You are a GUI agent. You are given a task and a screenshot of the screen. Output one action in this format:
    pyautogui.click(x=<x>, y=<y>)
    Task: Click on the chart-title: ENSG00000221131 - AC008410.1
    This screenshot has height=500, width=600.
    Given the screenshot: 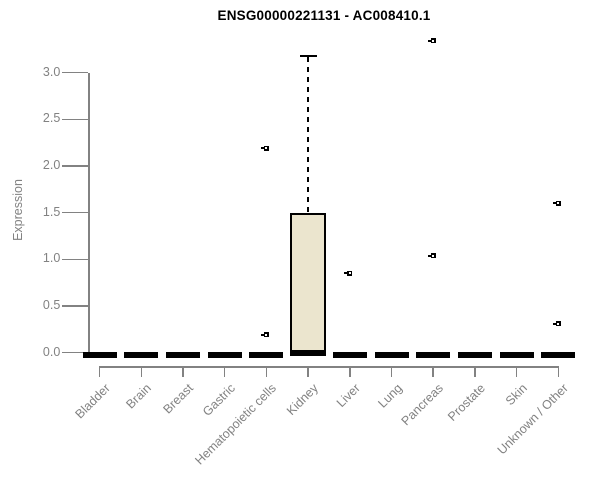 What is the action you would take?
    pyautogui.click(x=324, y=15)
    